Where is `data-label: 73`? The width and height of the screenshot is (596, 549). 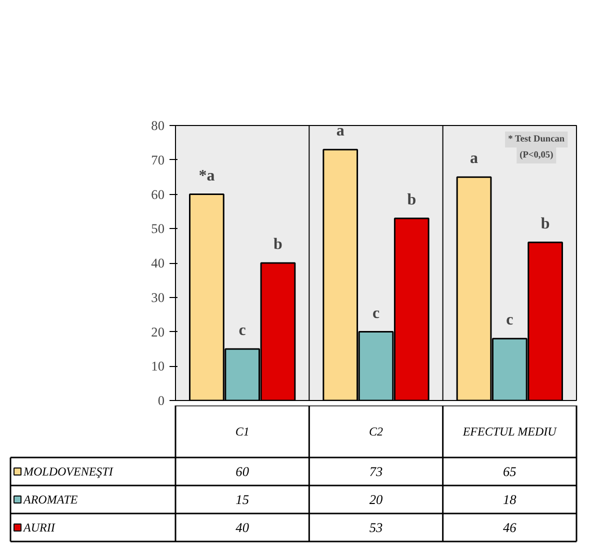
data-label: 73 is located at coordinates (376, 471).